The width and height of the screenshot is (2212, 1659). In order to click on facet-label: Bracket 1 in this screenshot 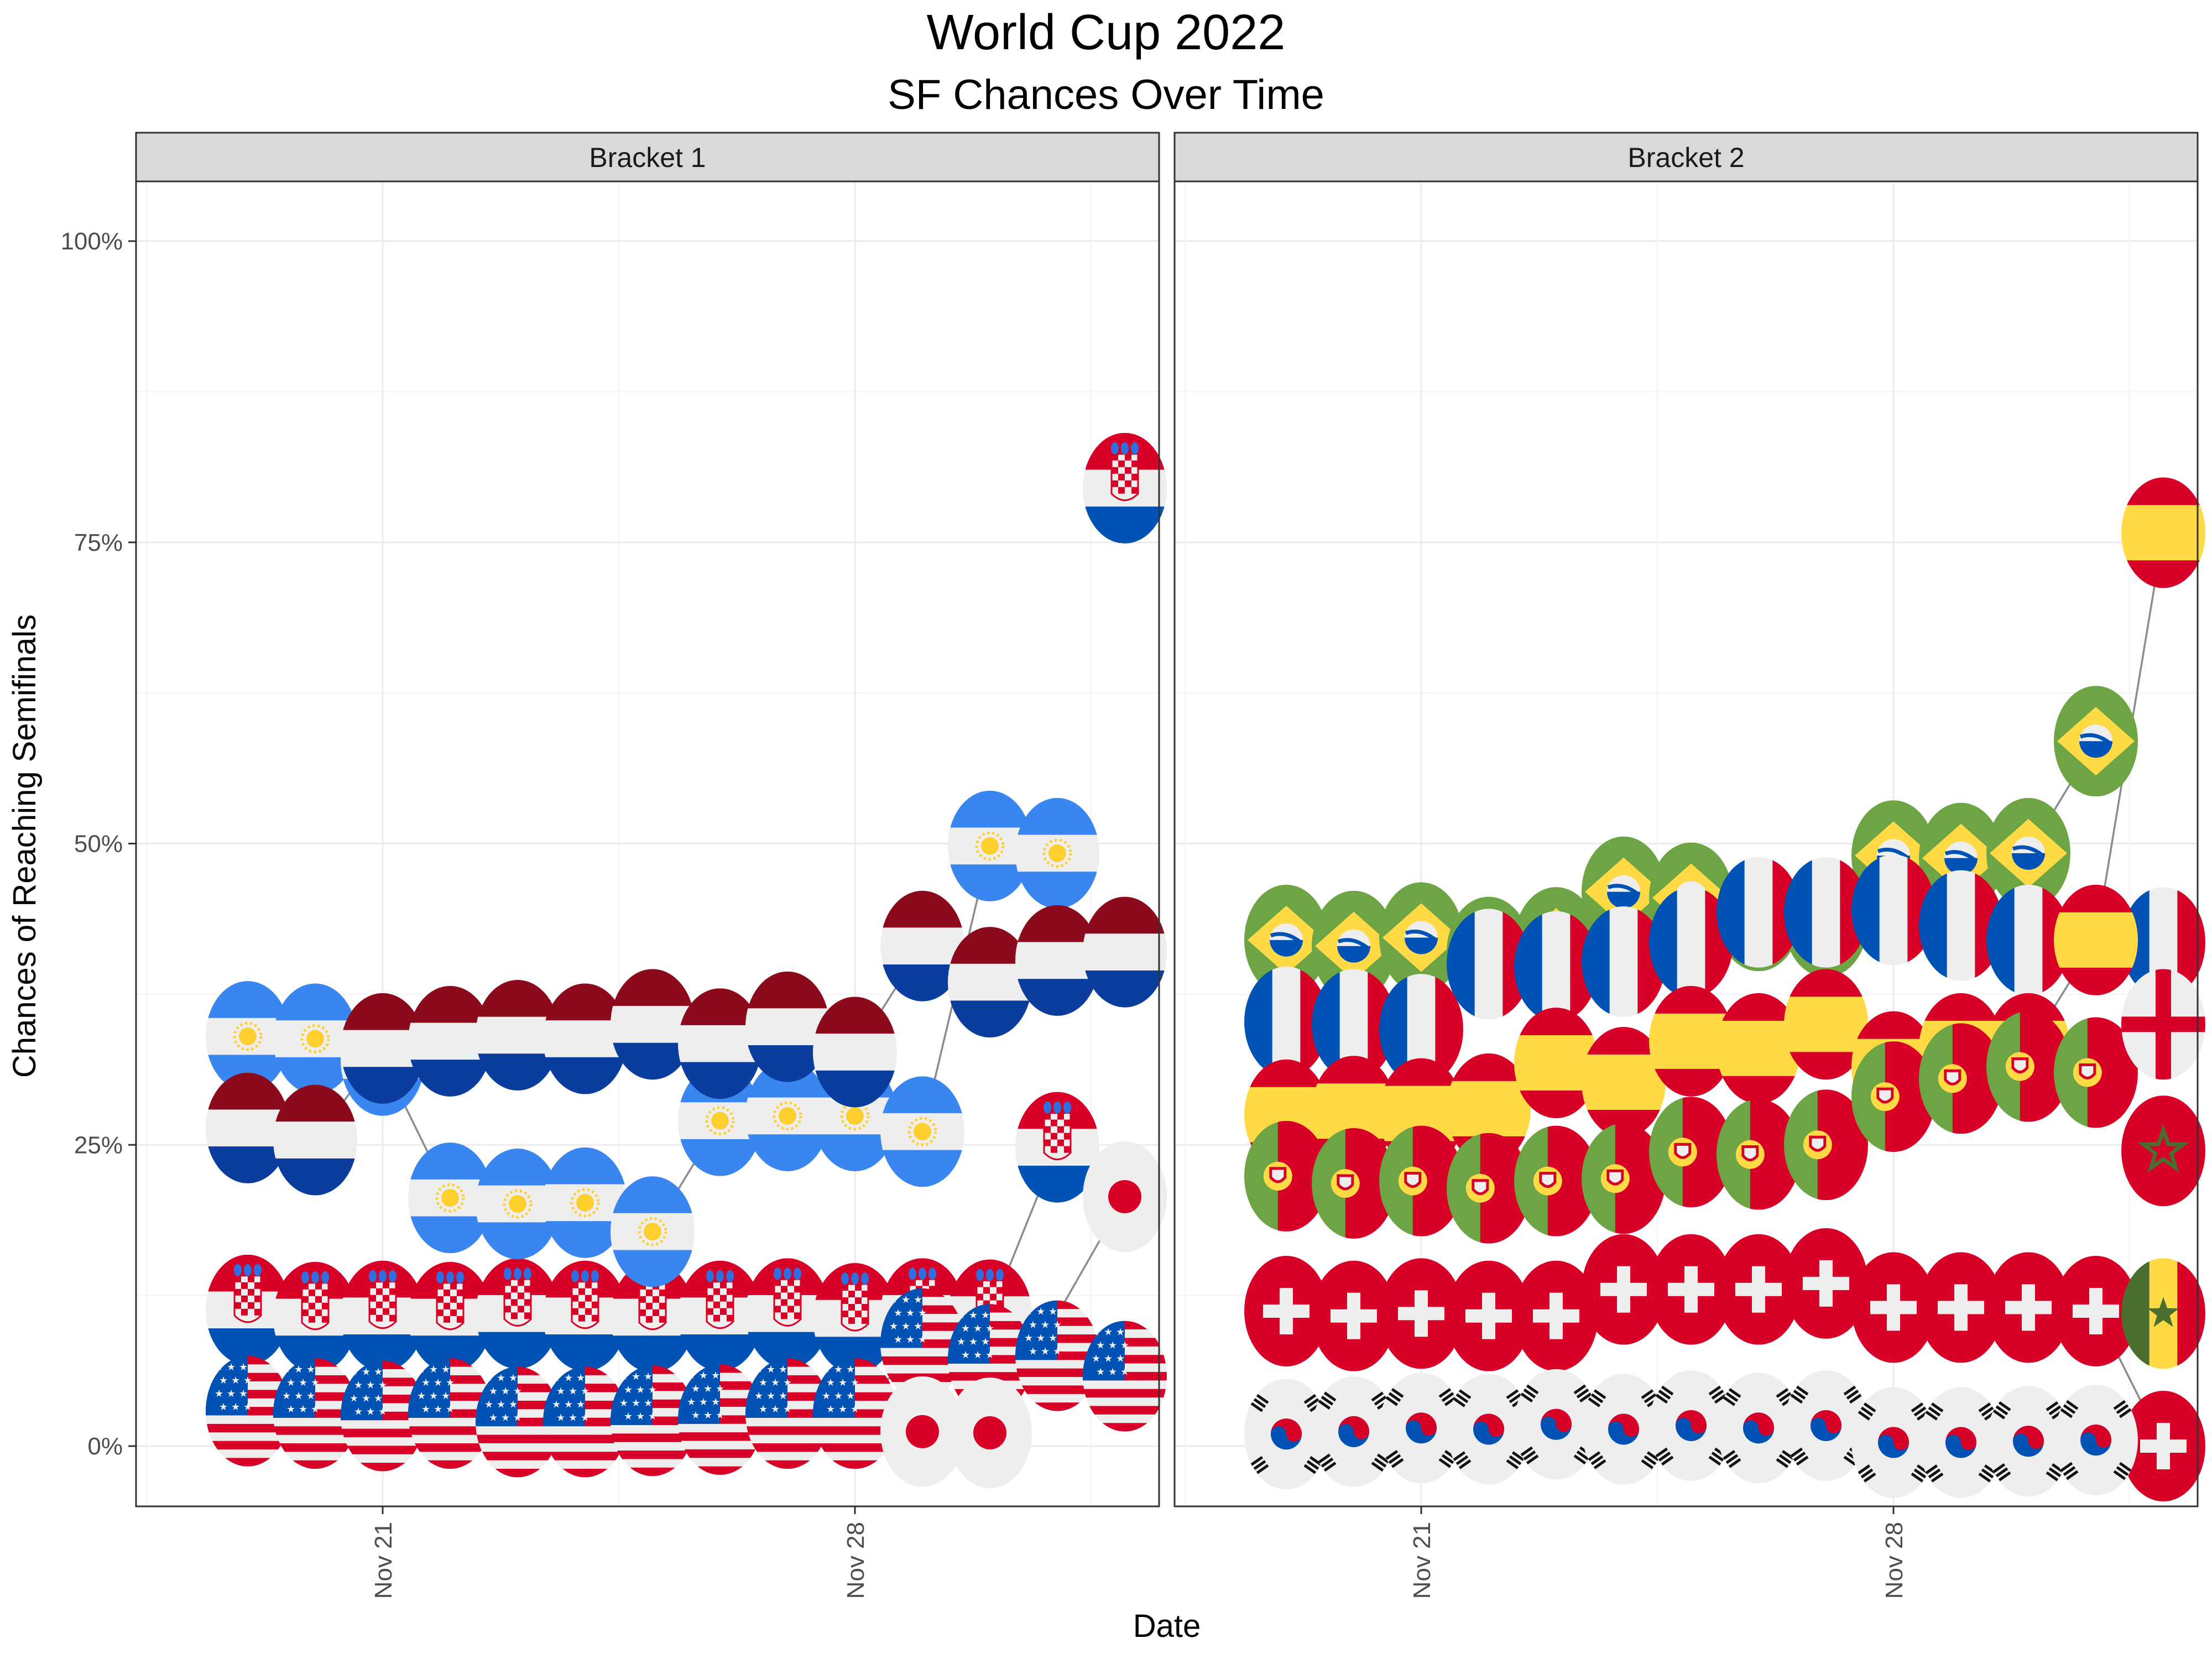, I will do `click(647, 158)`.